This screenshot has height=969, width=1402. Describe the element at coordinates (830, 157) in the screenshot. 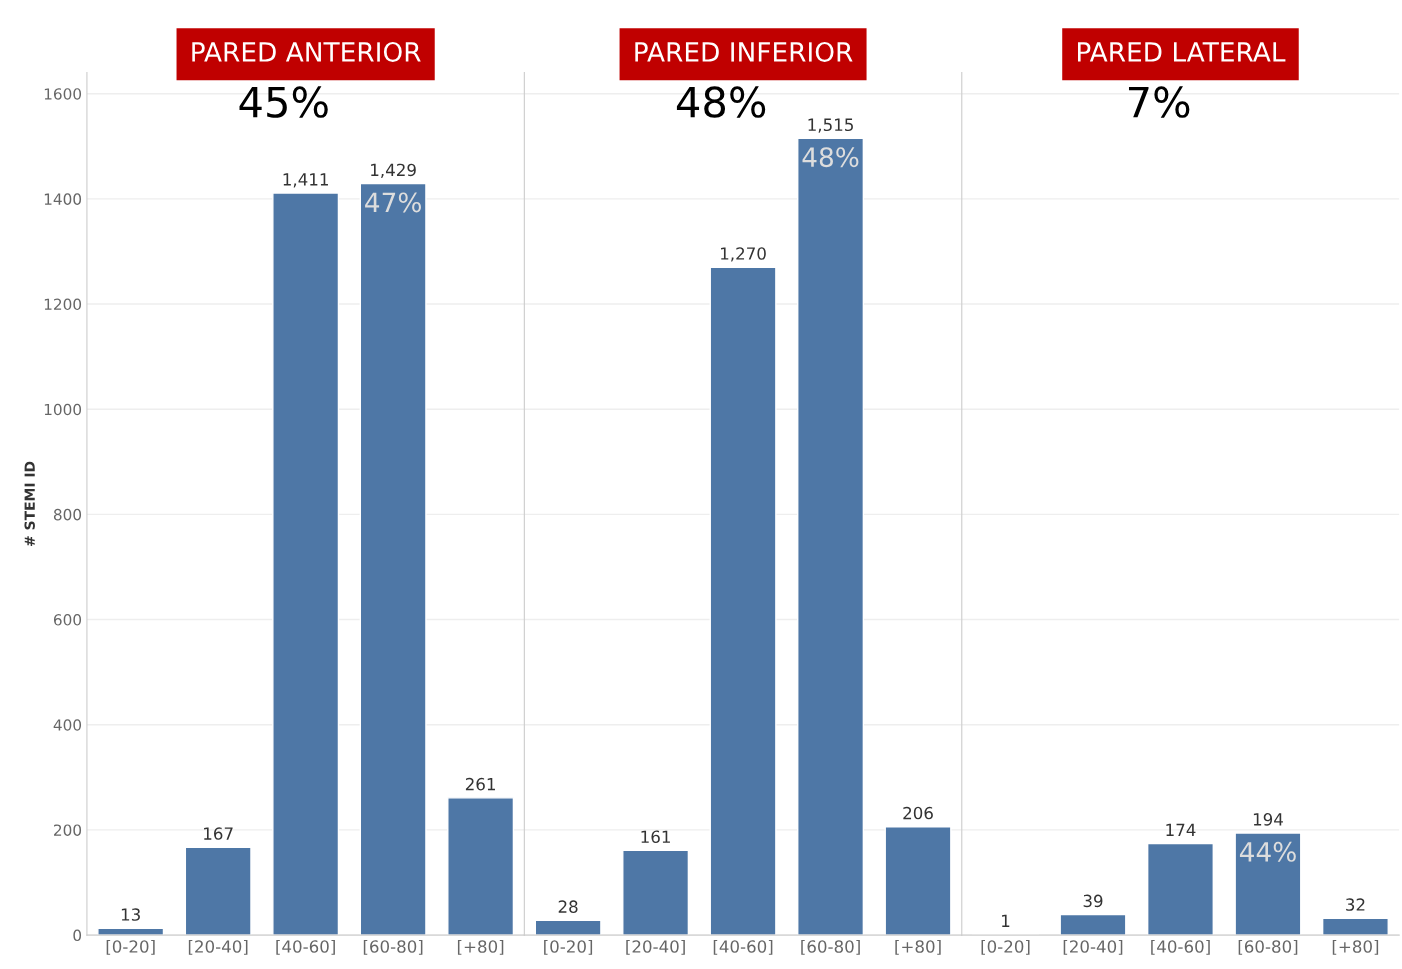

I see `annotation: 48%` at that location.